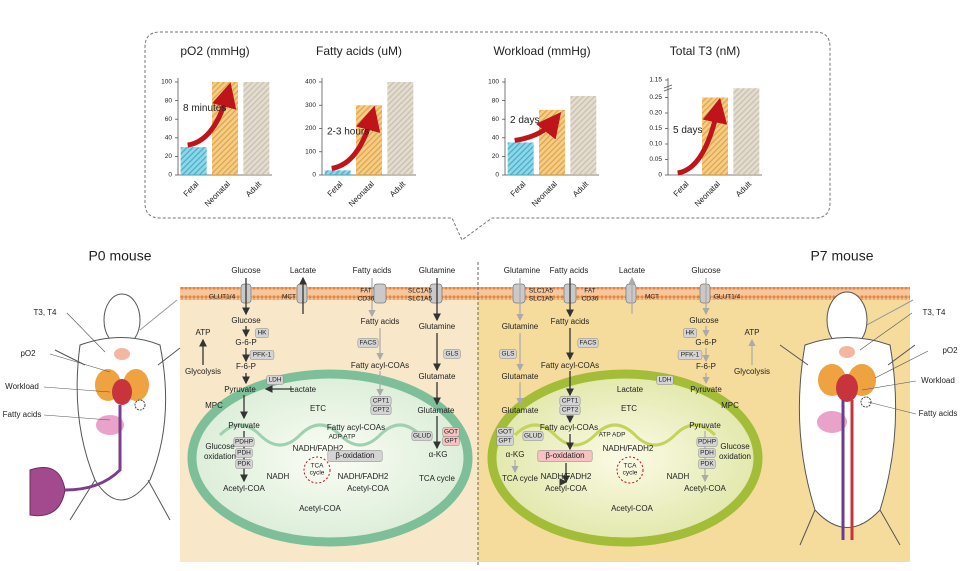 The height and width of the screenshot is (571, 979). What do you see at coordinates (381, 401) in the screenshot?
I see `label: CPT1` at bounding box center [381, 401].